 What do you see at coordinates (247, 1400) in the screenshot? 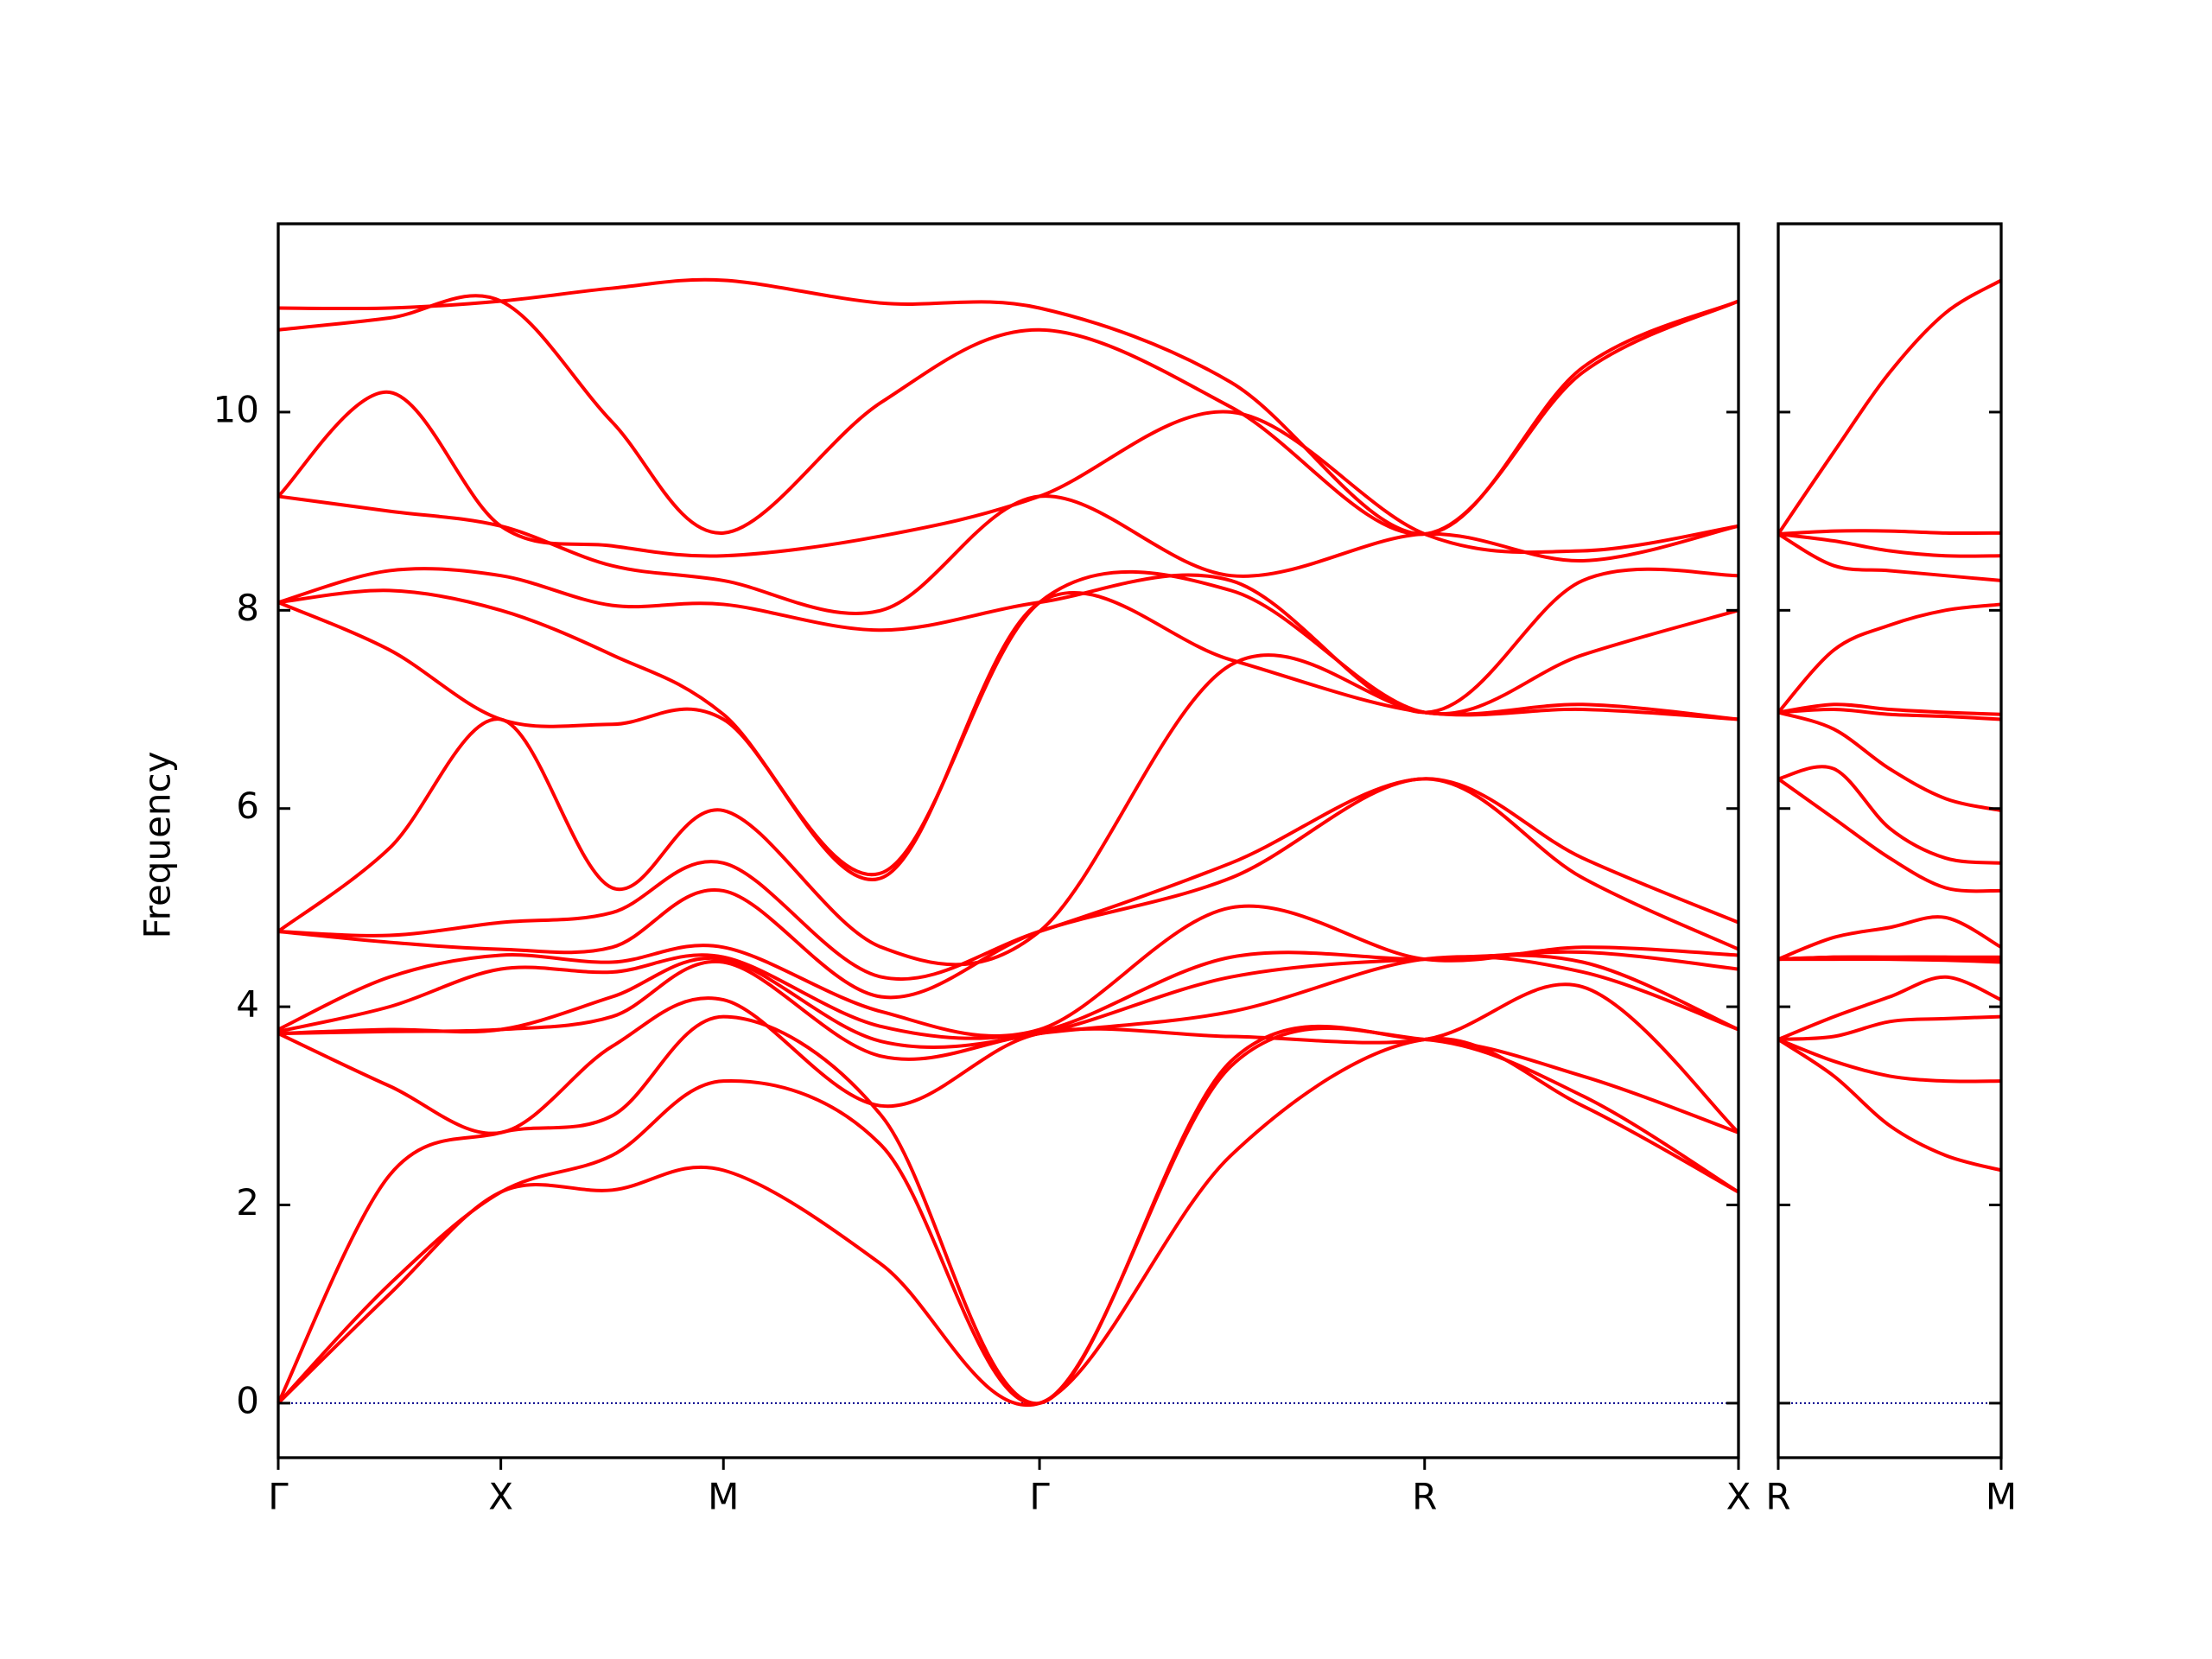
I see `y-tick-label: 0` at bounding box center [247, 1400].